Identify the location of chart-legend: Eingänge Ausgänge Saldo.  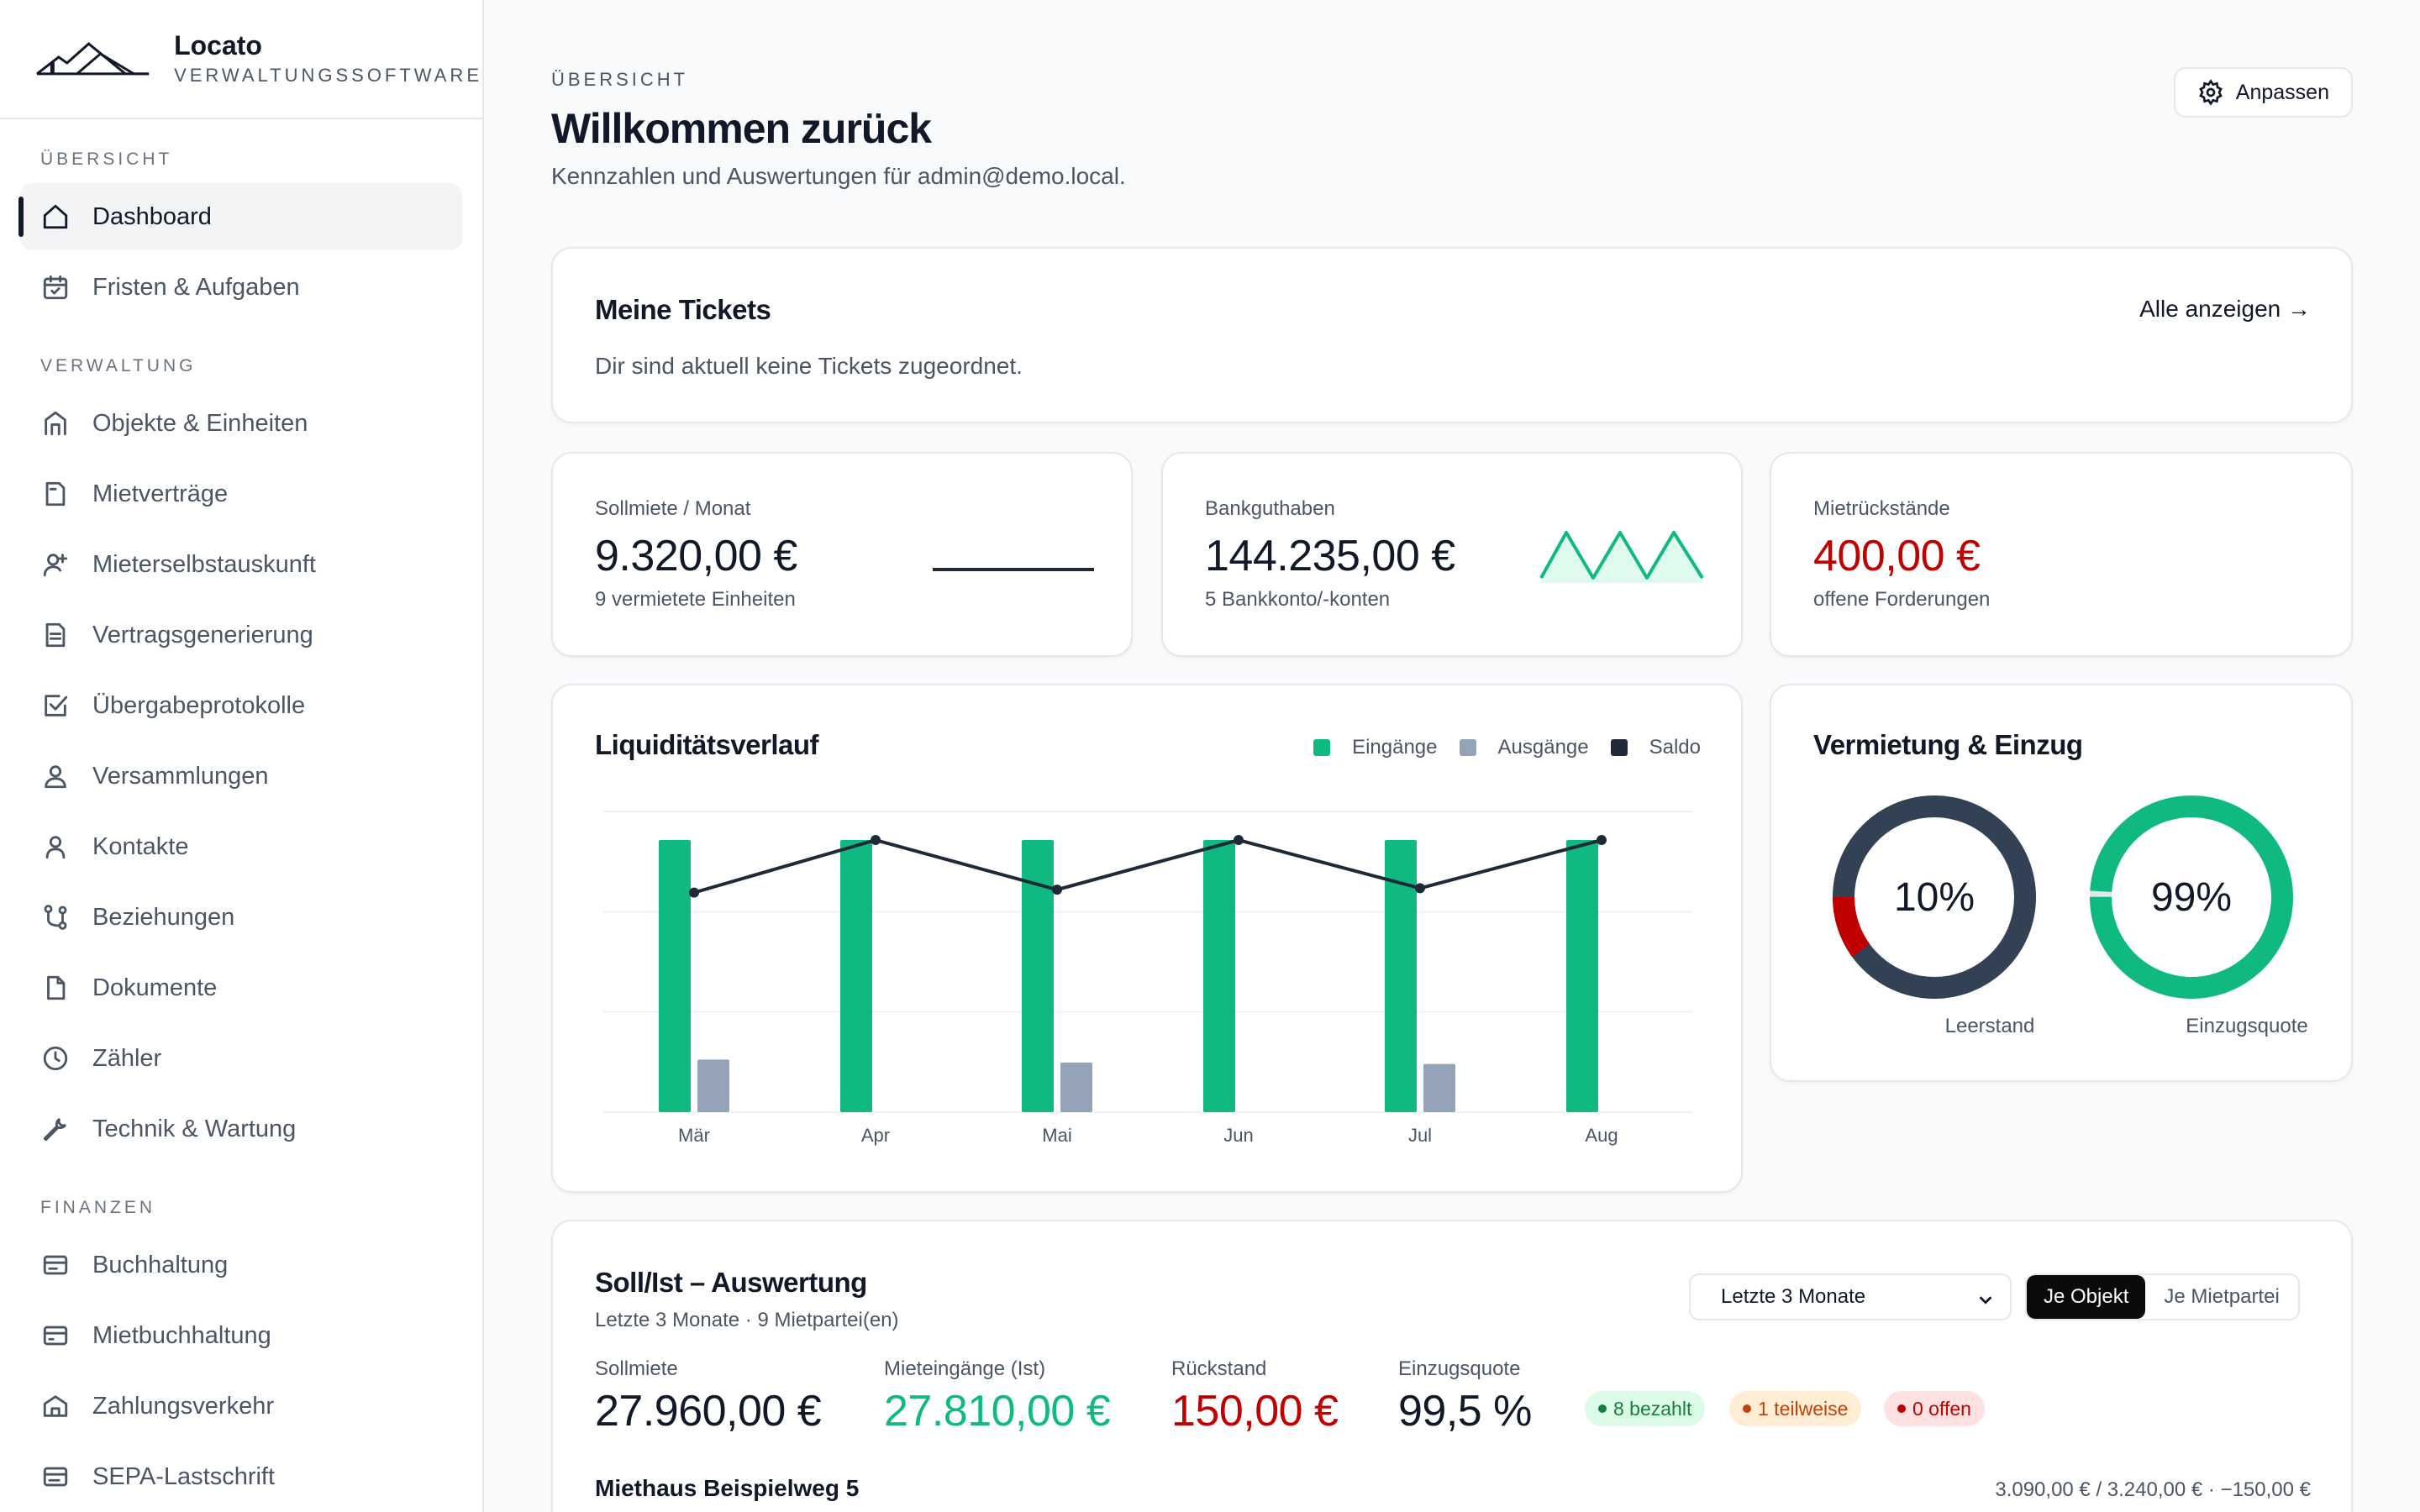
(1507, 747).